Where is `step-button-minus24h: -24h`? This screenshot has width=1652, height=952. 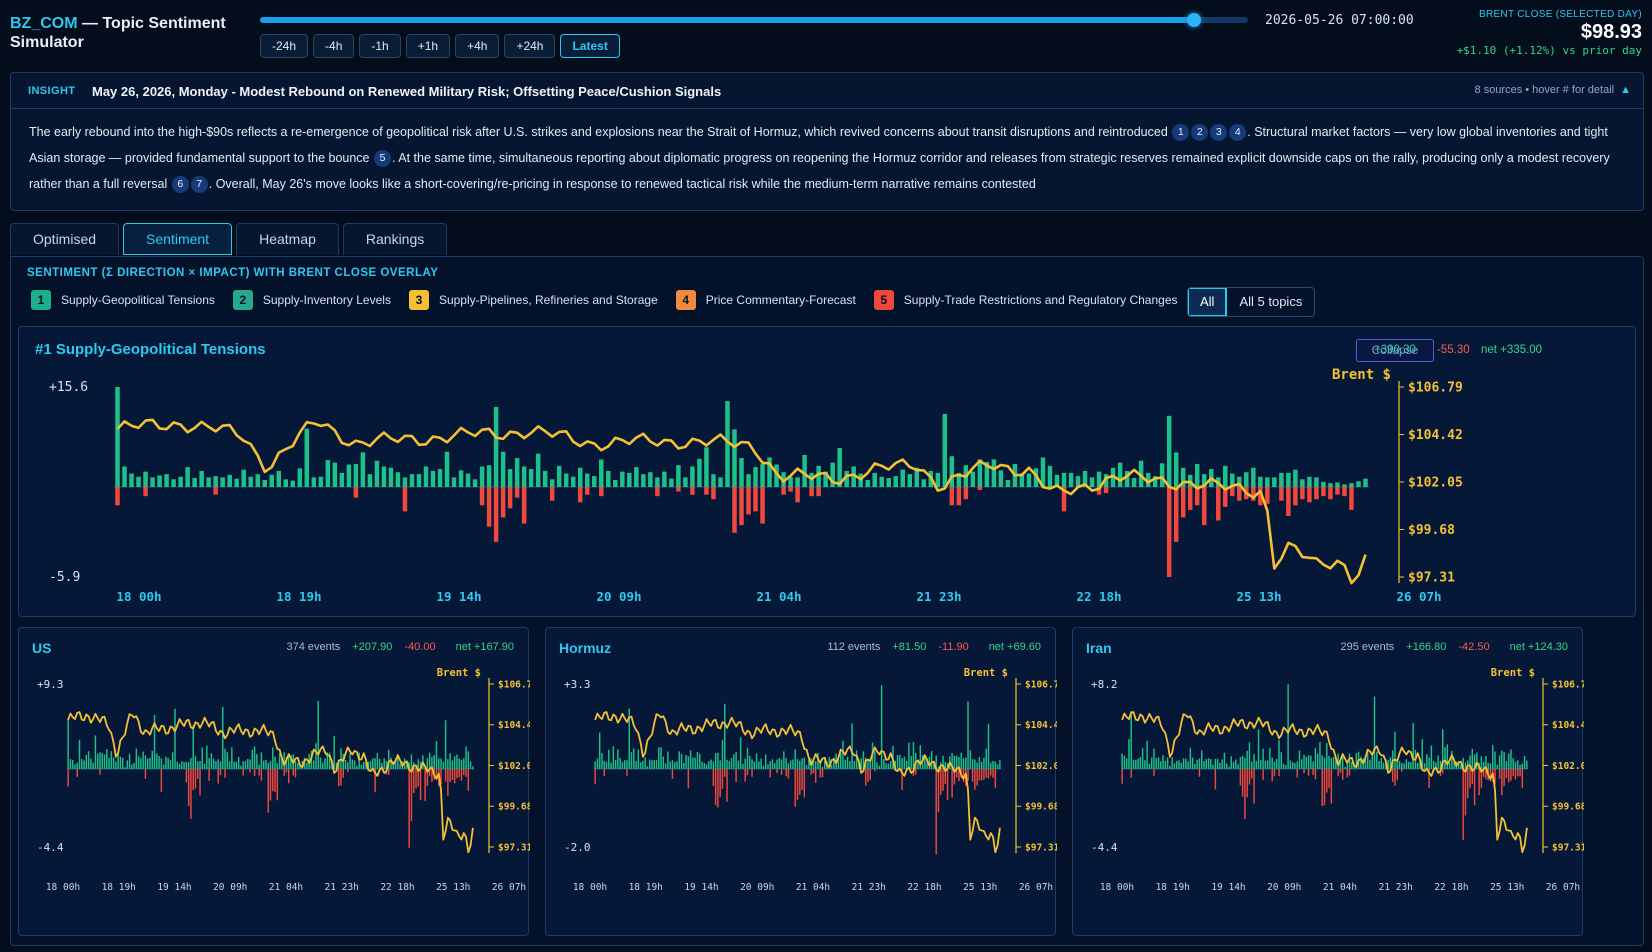 step-button-minus24h: -24h is located at coordinates (284, 46).